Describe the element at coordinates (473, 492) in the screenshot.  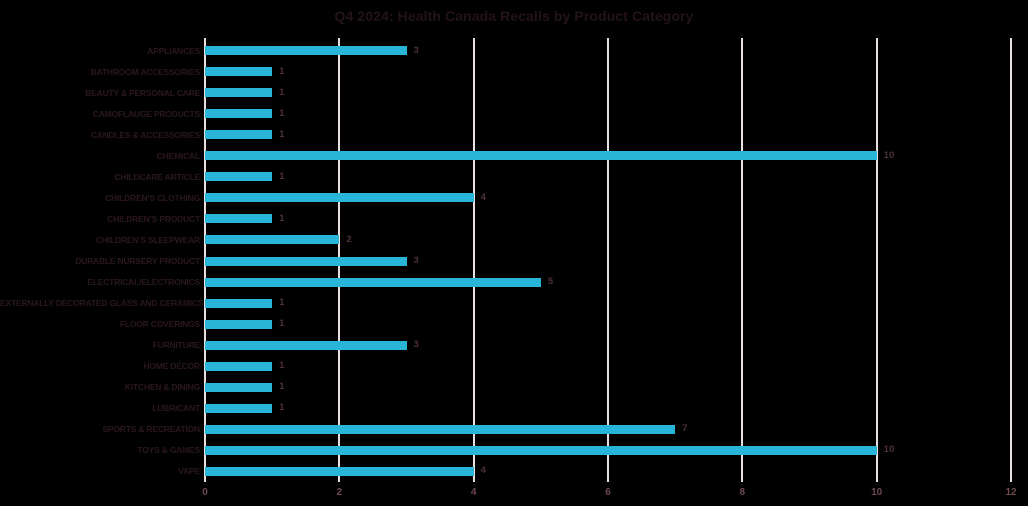
I see `x-axis-tick-label: 4` at that location.